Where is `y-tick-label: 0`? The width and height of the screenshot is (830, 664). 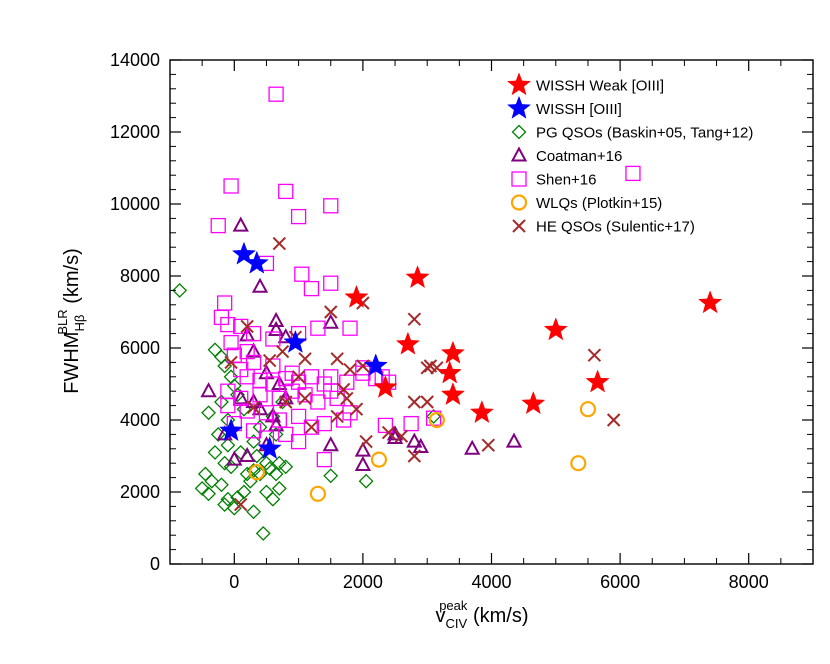
y-tick-label: 0 is located at coordinates (155, 564).